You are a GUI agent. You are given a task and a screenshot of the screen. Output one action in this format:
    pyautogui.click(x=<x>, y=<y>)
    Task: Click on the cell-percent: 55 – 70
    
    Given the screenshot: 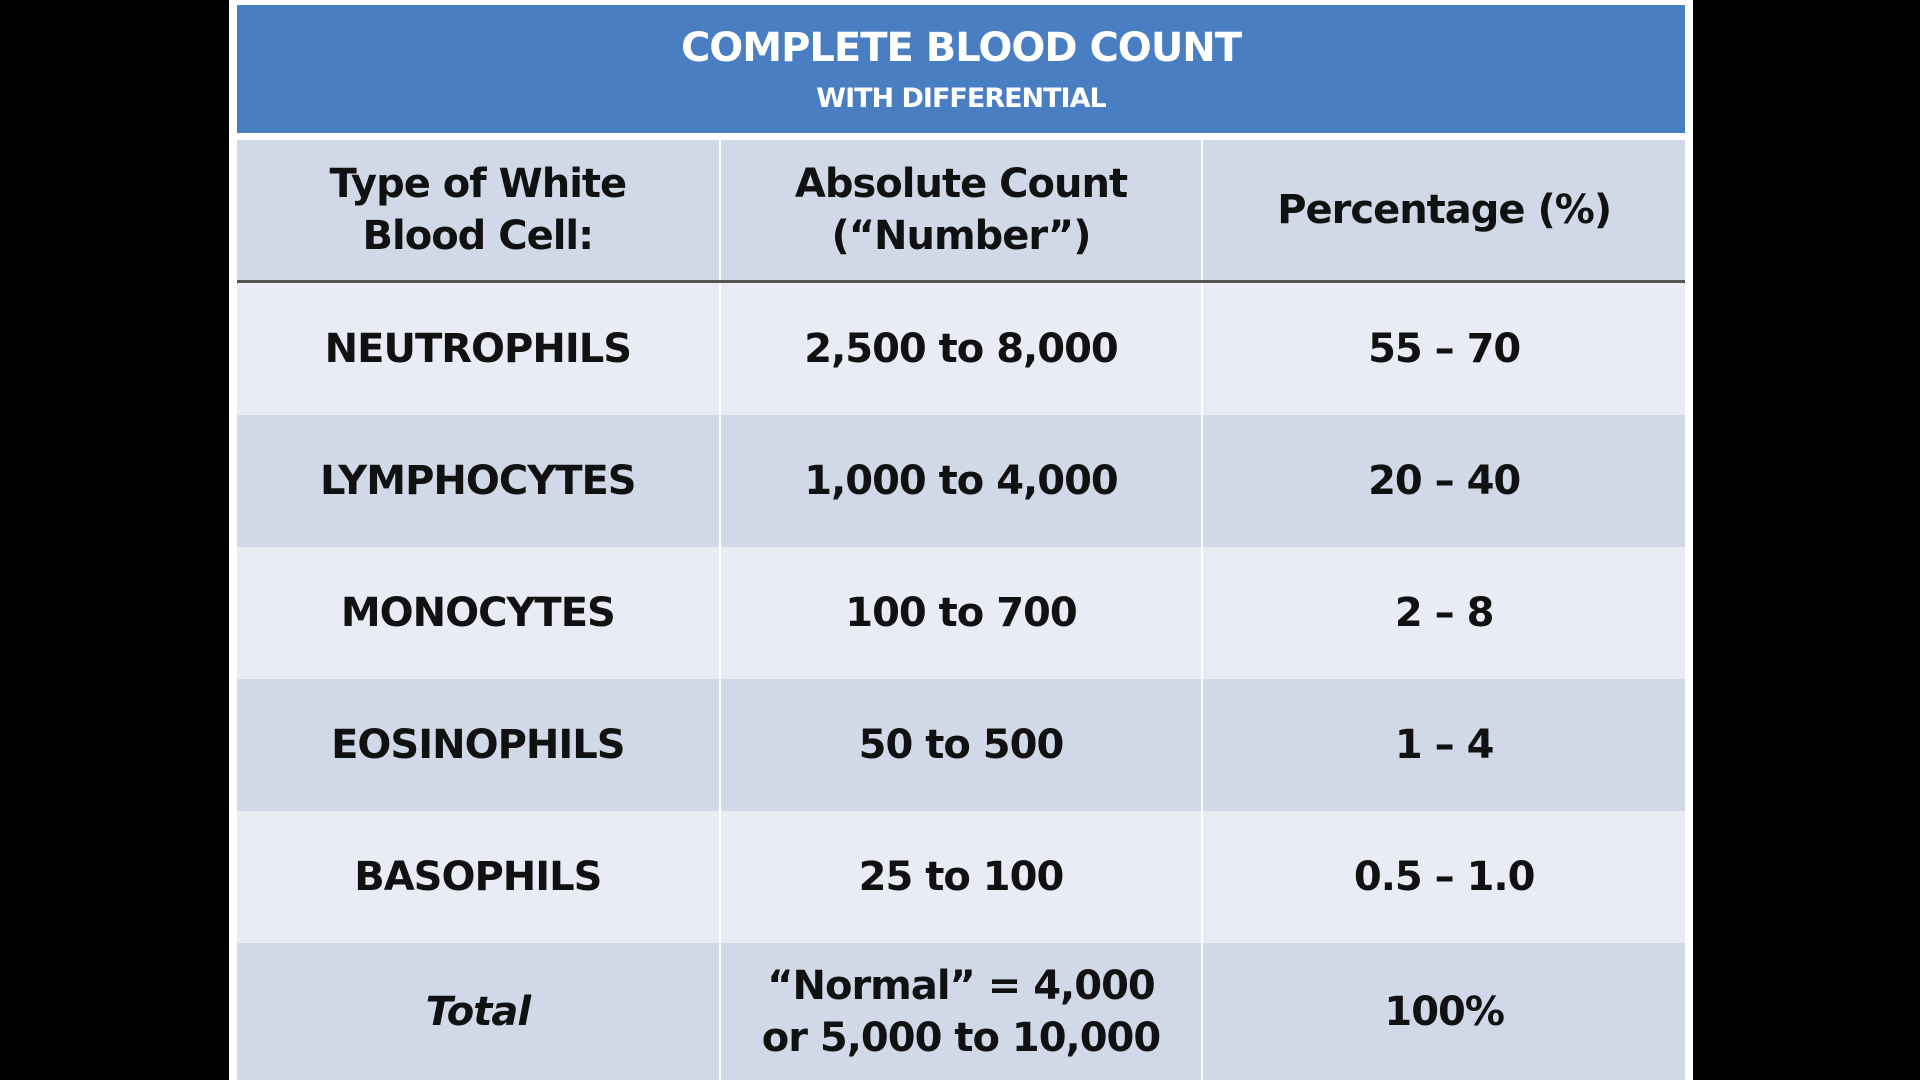 What is the action you would take?
    pyautogui.click(x=1443, y=348)
    